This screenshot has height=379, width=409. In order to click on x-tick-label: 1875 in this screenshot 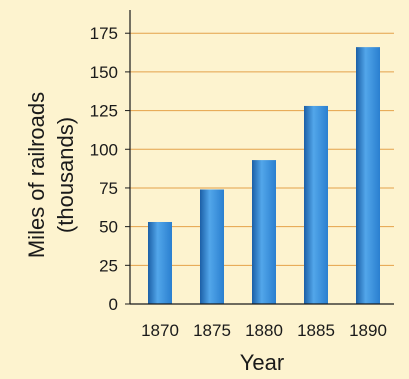, I will do `click(212, 330)`.